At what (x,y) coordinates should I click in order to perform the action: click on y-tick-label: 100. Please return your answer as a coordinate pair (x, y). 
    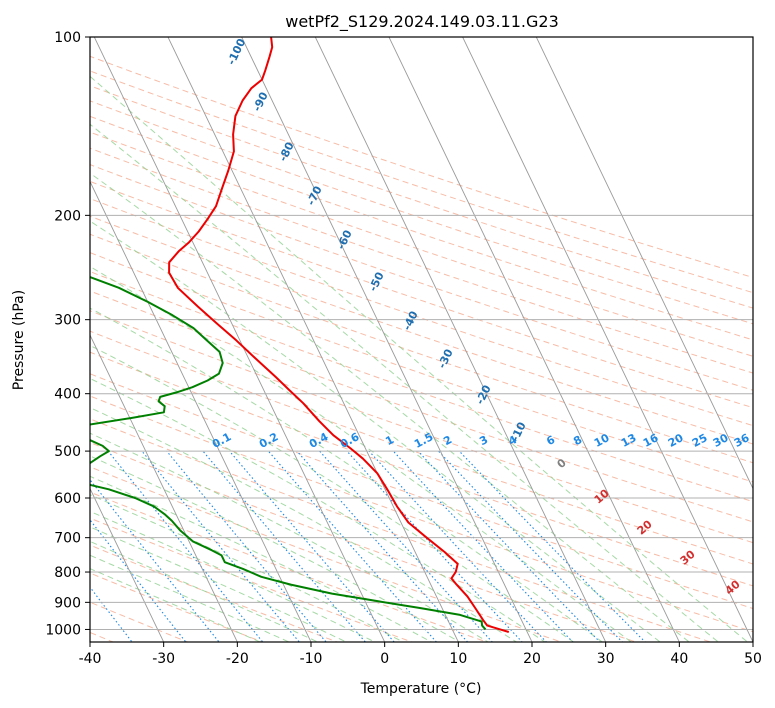
    Looking at the image, I should click on (67, 38).